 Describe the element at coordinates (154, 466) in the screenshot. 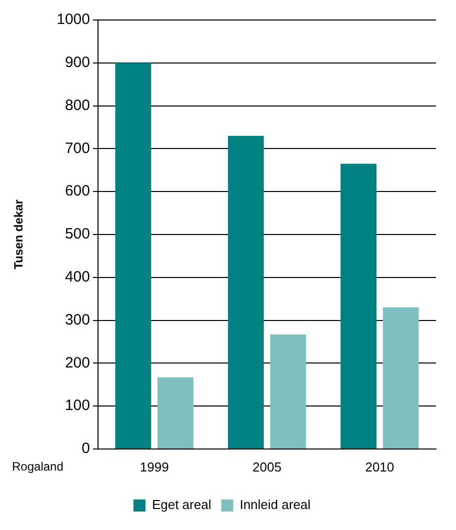

I see `x-tick-label: 1999` at that location.